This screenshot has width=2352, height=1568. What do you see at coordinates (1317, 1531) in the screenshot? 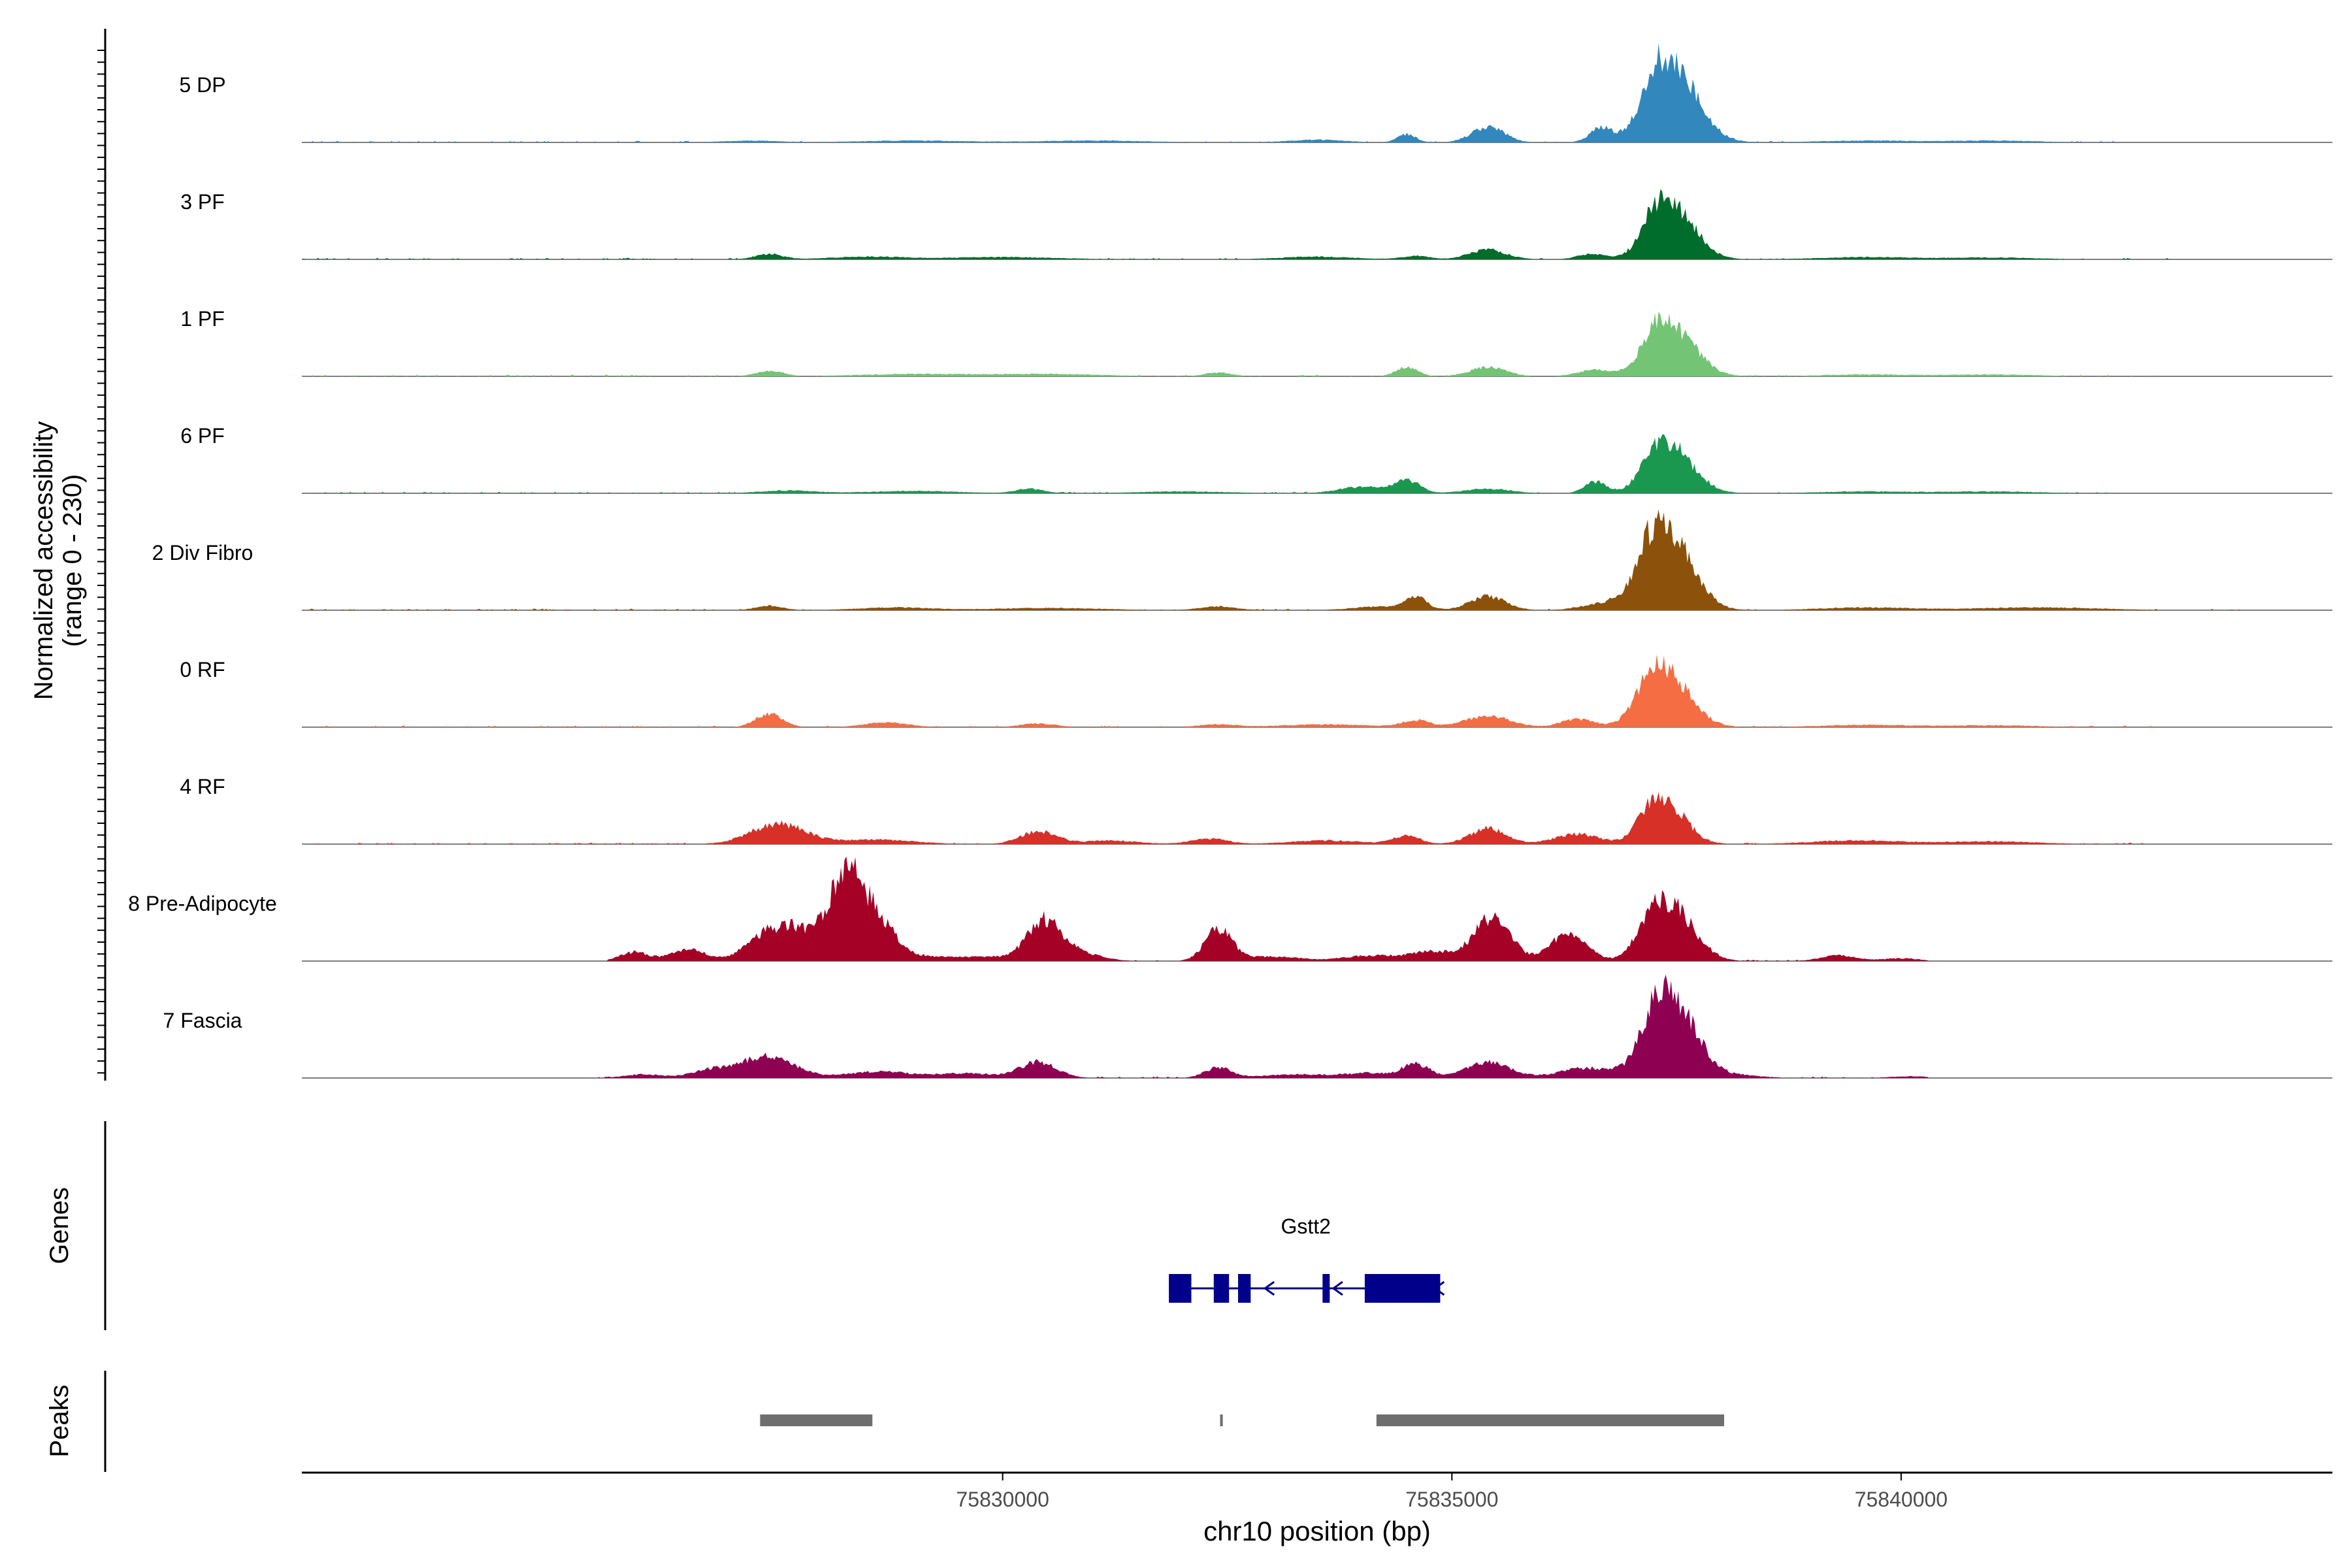
I see `x-axis-label: chr10 position (bp)` at bounding box center [1317, 1531].